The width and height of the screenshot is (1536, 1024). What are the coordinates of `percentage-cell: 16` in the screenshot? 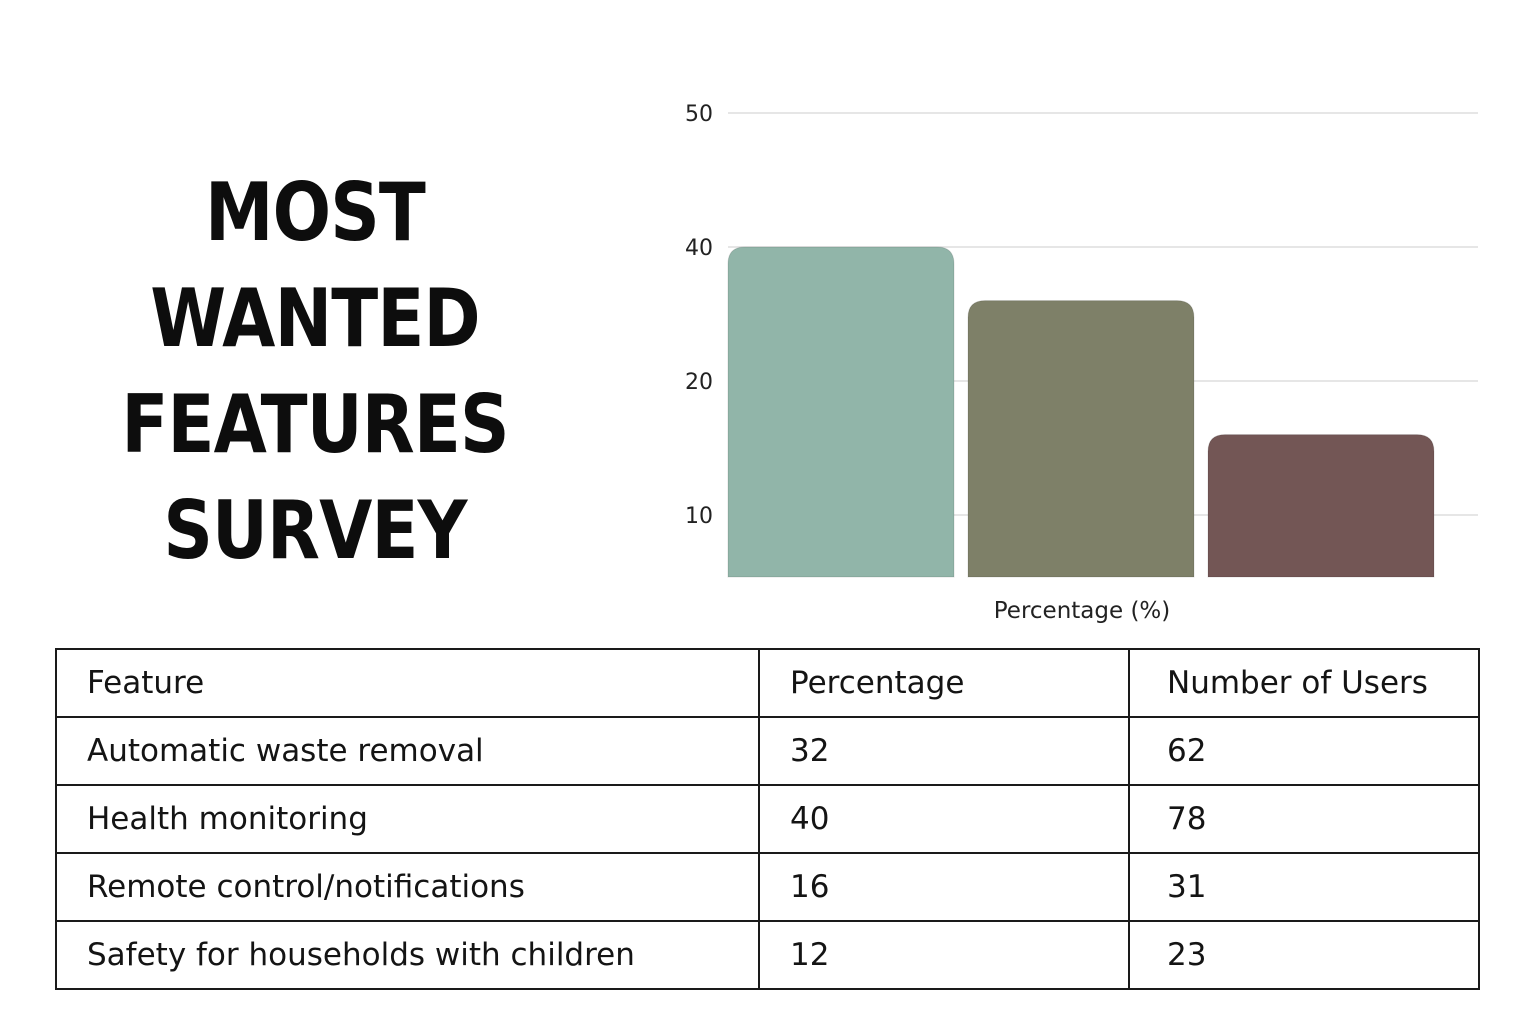 It's located at (944, 887).